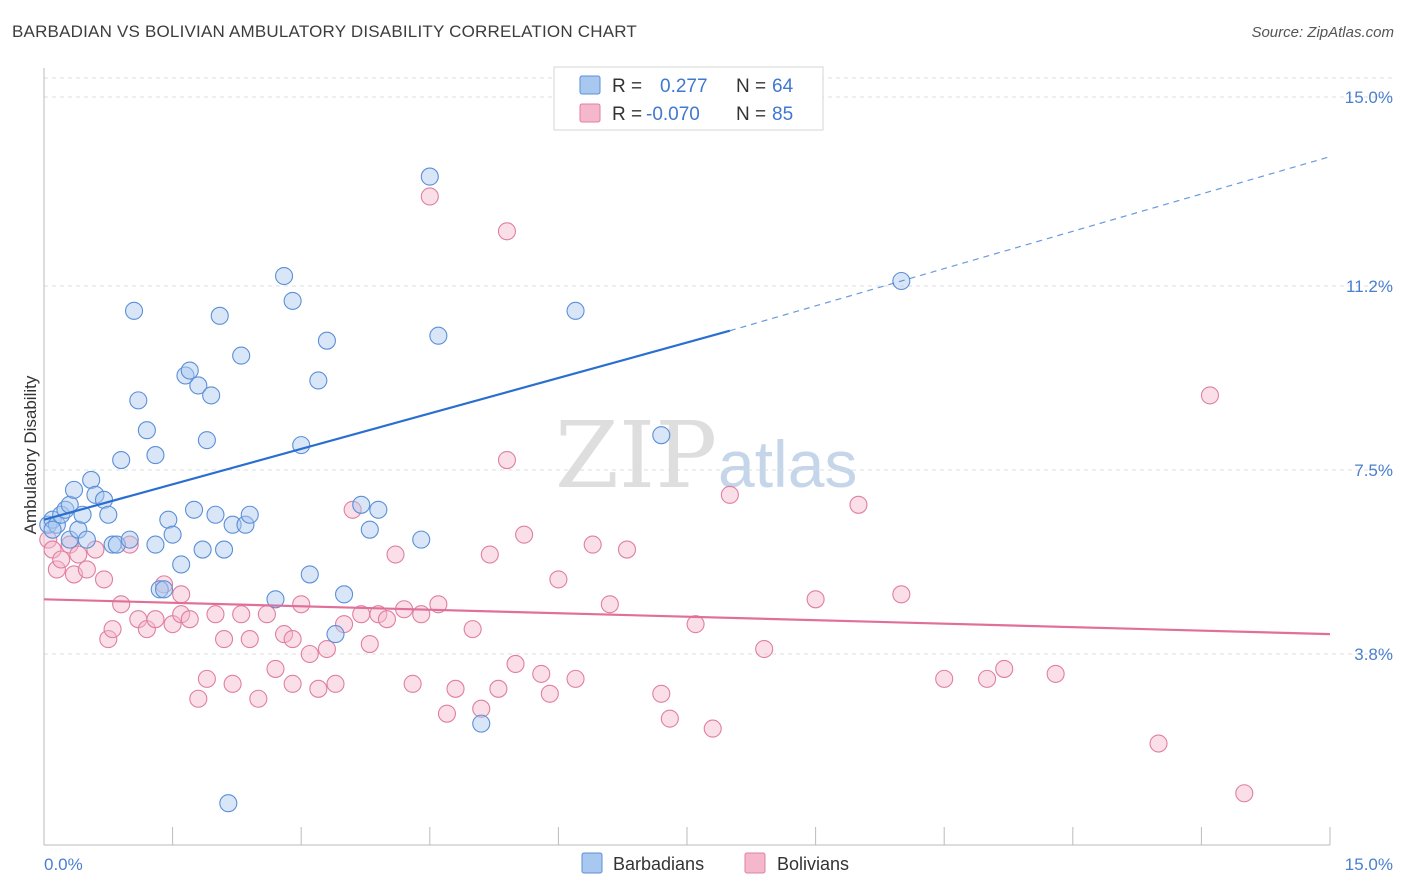 This screenshot has width=1406, height=892. Describe the element at coordinates (658, 864) in the screenshot. I see `bottom-legend-barbadians: Barbadians` at that location.